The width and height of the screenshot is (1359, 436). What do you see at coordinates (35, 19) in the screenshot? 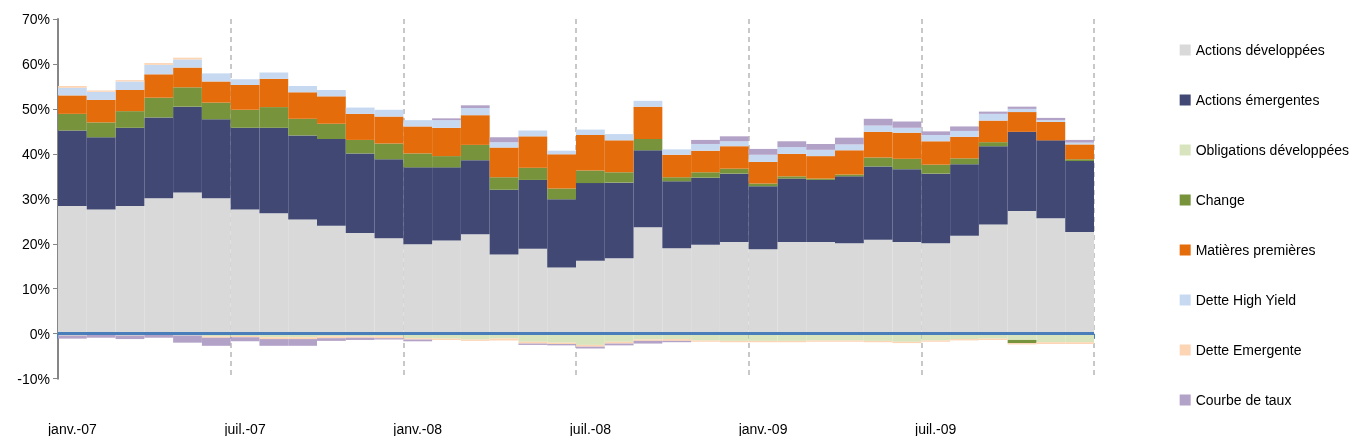
I see `y-tick-label: 70%` at bounding box center [35, 19].